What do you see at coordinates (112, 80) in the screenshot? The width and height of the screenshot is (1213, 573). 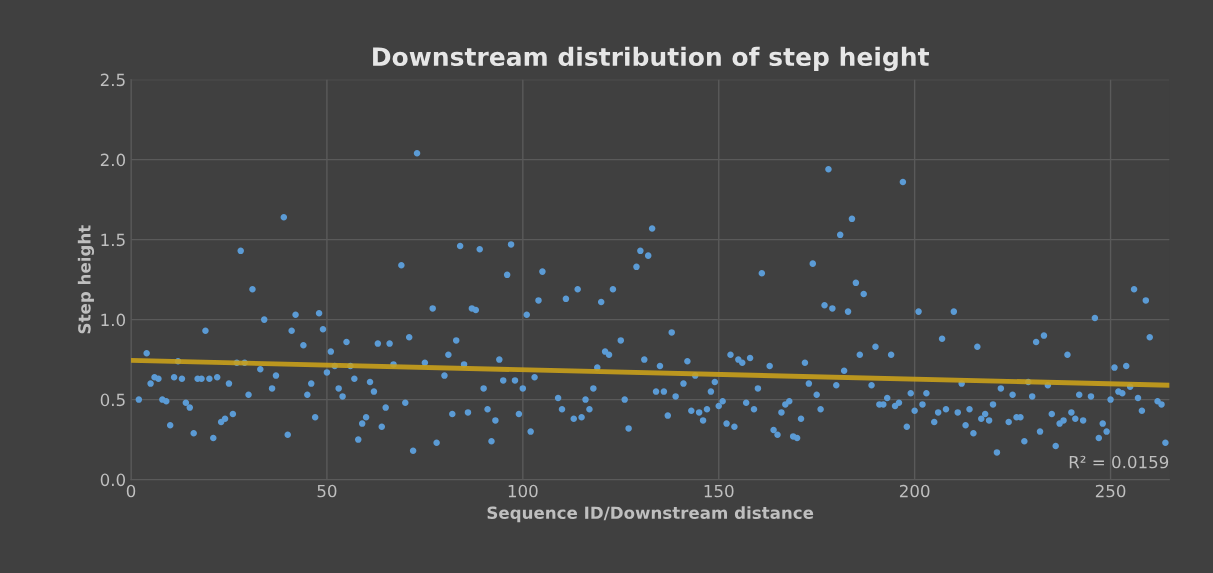 I see `y-tick-label: 2.5` at bounding box center [112, 80].